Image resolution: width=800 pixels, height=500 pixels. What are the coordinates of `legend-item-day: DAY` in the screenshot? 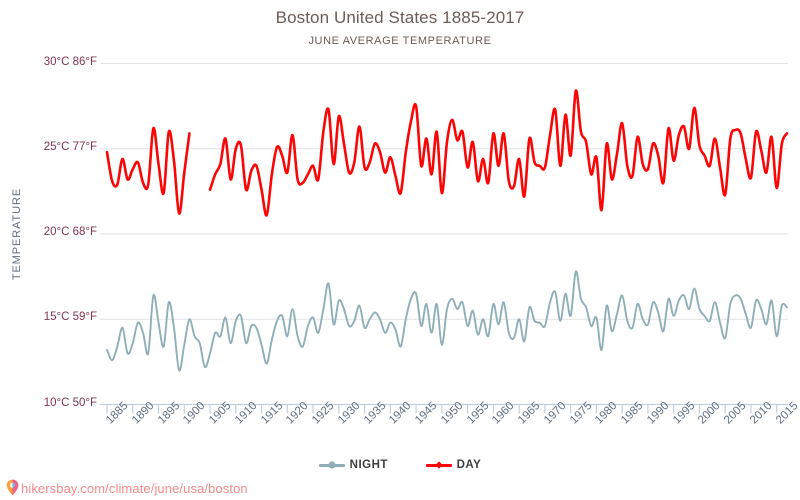 It's located at (453, 465).